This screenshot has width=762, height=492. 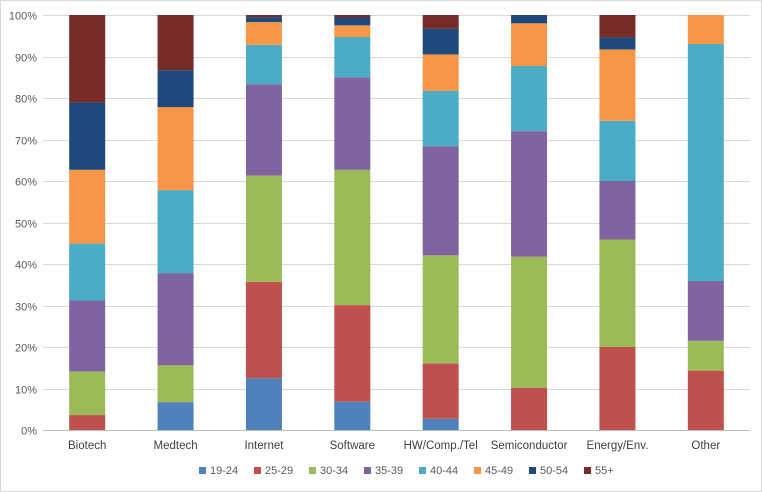 I want to click on x-tick-label: Biotech, so click(x=87, y=446).